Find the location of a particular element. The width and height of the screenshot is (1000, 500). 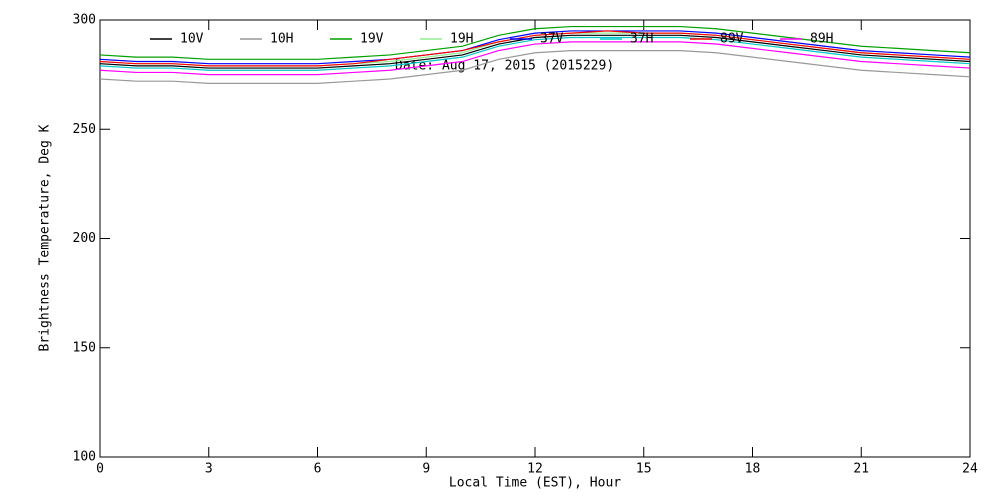

x-tick-label: 15 is located at coordinates (644, 469).